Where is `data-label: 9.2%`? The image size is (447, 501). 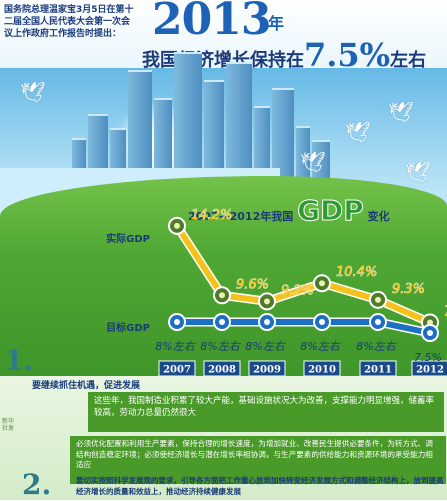
data-label: 9.2% is located at coordinates (297, 290).